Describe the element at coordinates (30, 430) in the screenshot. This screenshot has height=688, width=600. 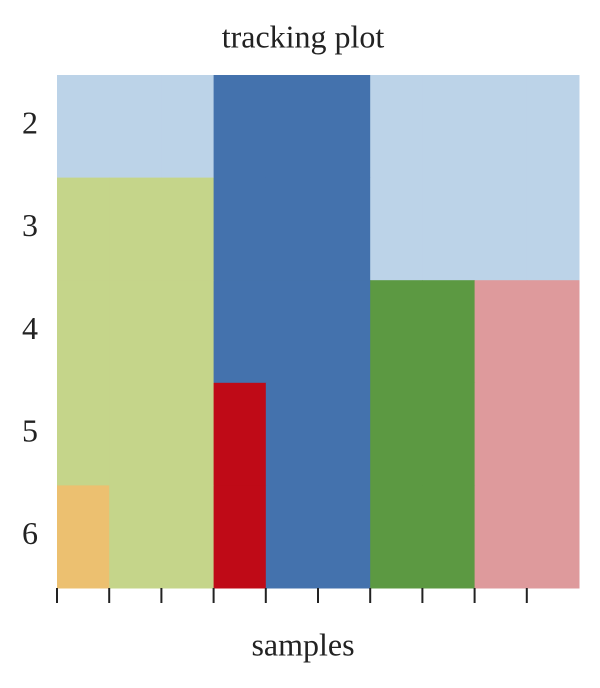
I see `y-tick-label: 5` at that location.